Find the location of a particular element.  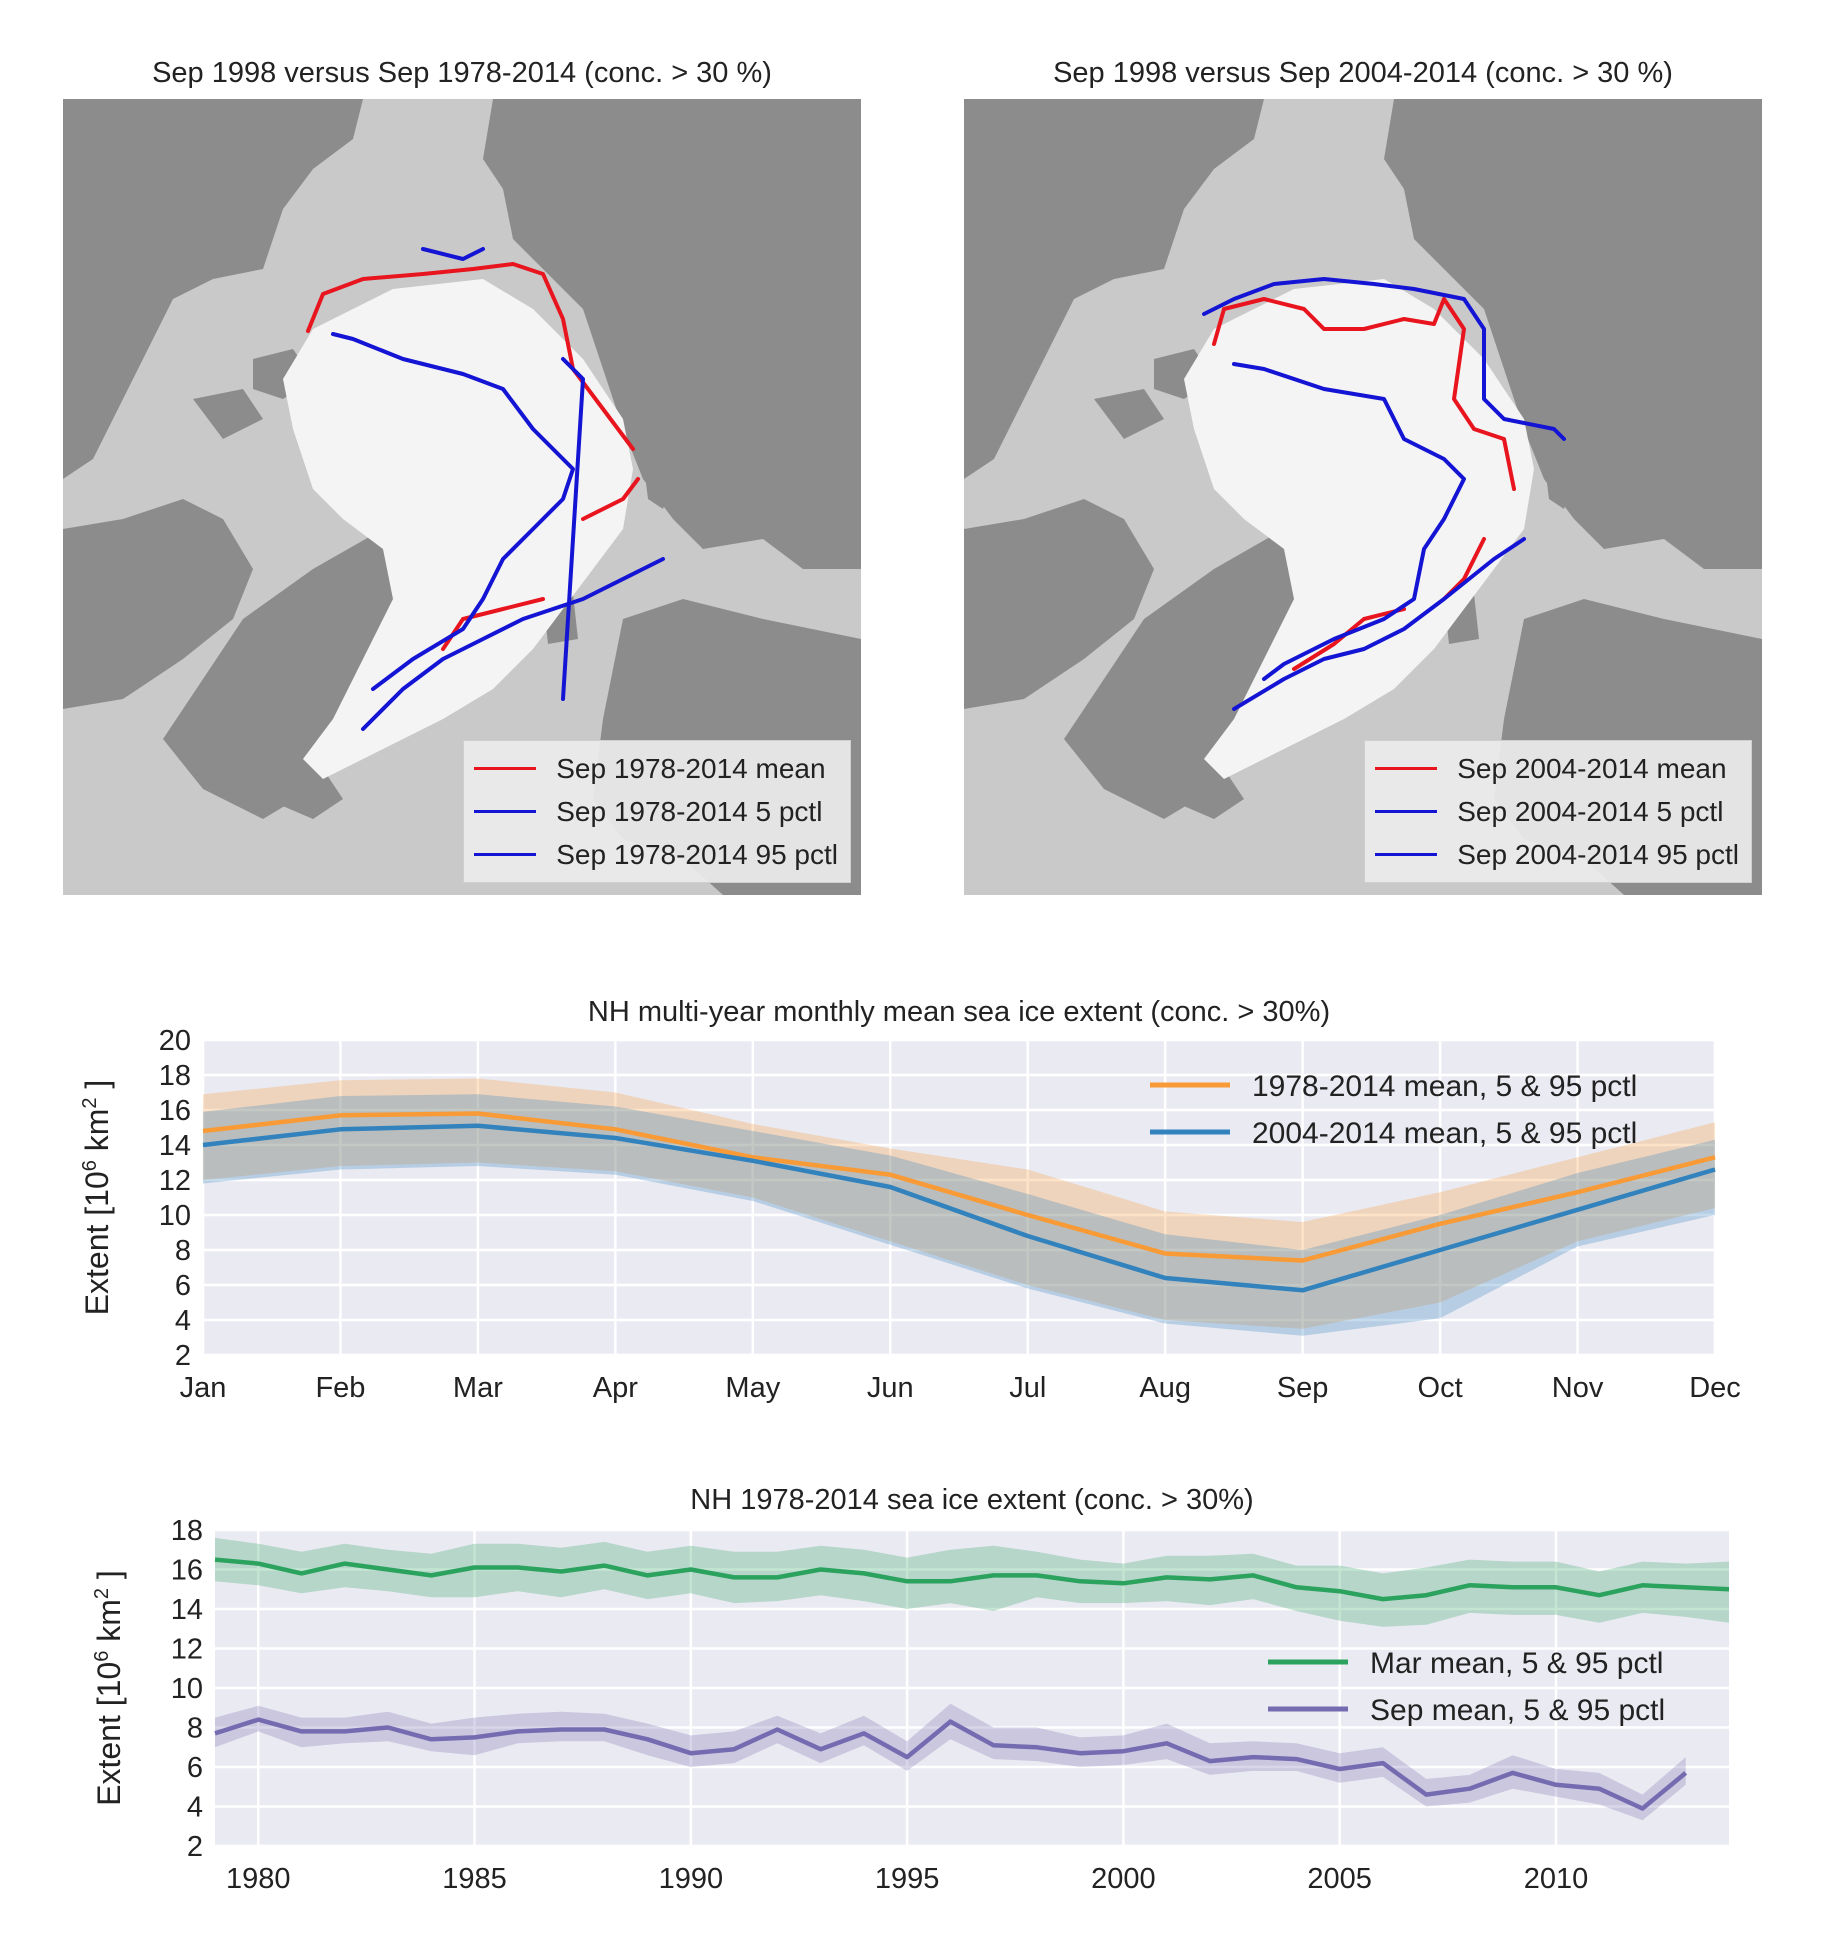

legend-label: Sep 1978-2014 5 pctl is located at coordinates (689, 811).